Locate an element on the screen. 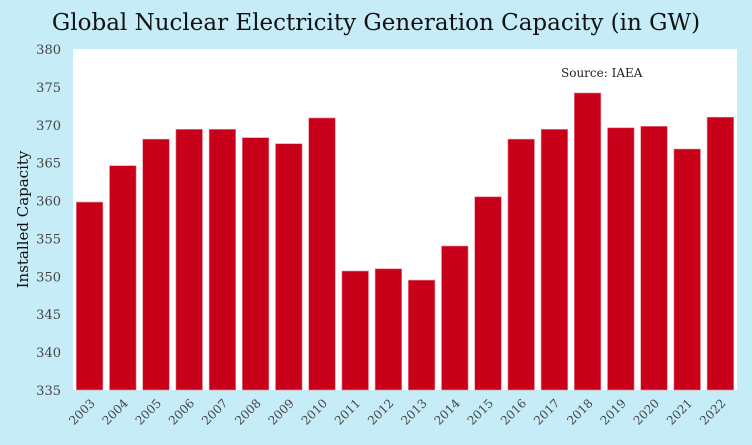 Image resolution: width=752 pixels, height=445 pixels. x-tick-label: 2004 is located at coordinates (115, 412).